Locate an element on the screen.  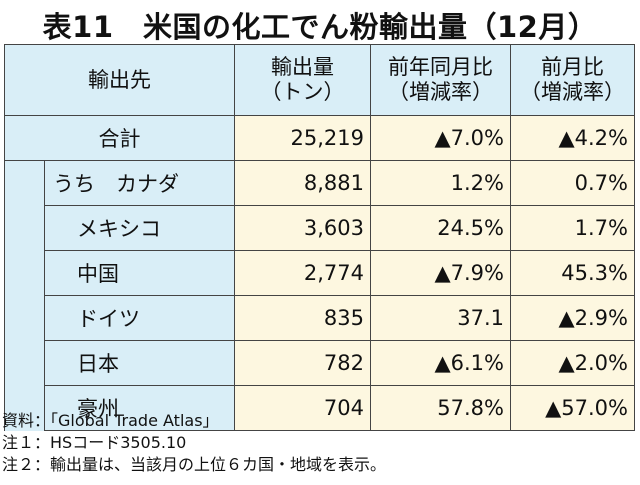
table-row: 中国 2,774 ▲7.9% 45.3% is located at coordinates (320, 273).